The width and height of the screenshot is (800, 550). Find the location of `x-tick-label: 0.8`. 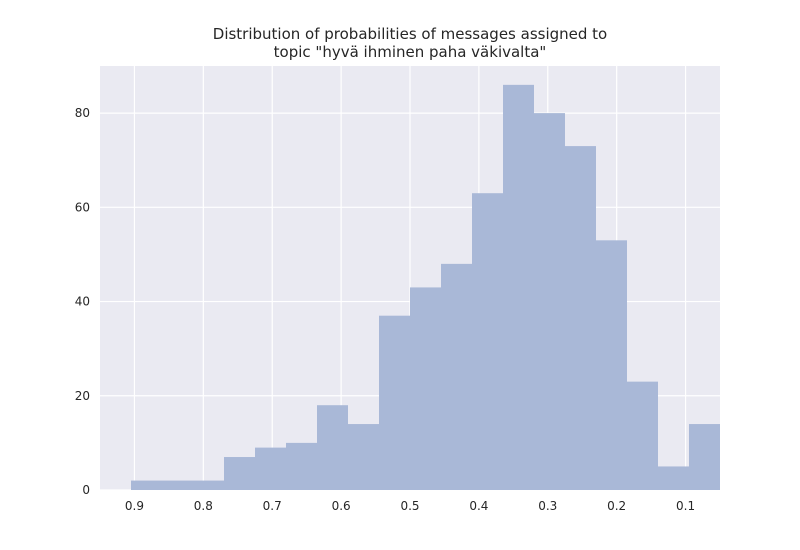

x-tick-label: 0.8 is located at coordinates (203, 506).